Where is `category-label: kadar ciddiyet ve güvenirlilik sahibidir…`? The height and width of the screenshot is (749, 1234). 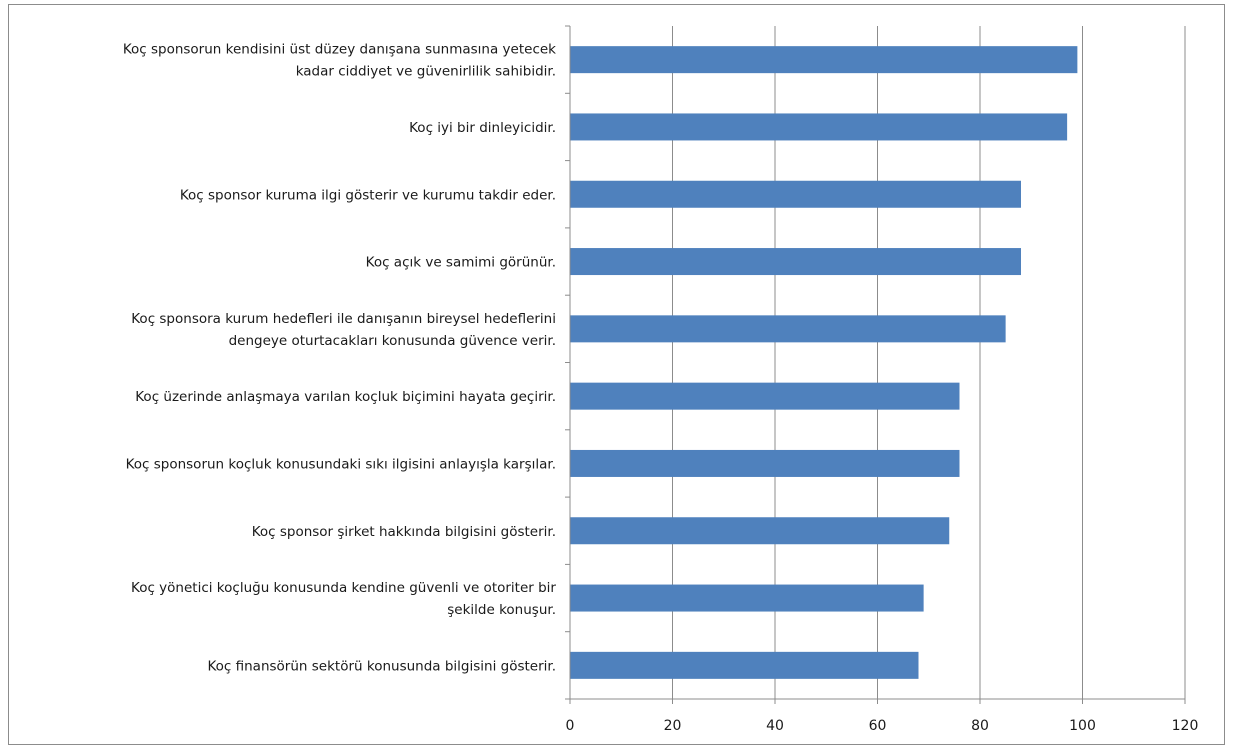
category-label: kadar ciddiyet ve güvenirlilik sahibidir… is located at coordinates (426, 72).